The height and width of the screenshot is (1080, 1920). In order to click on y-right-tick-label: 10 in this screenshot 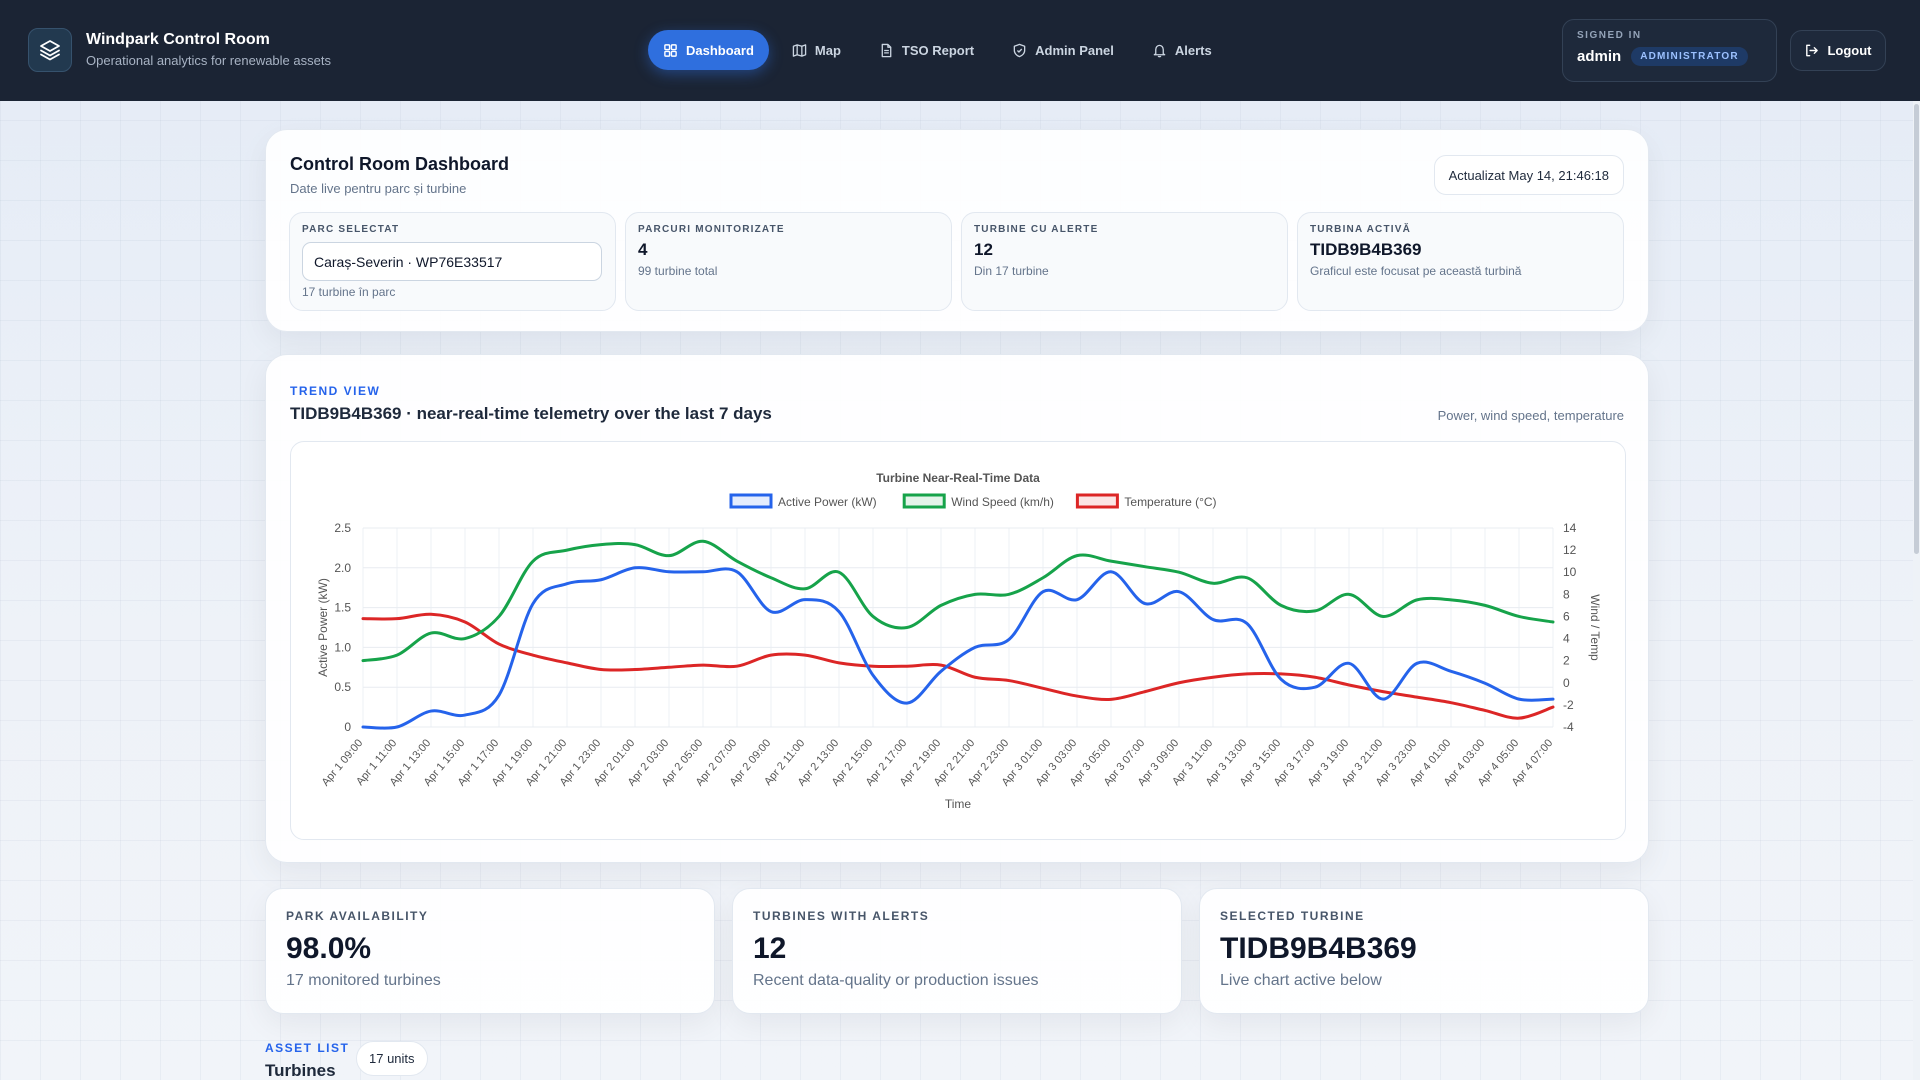, I will do `click(1570, 572)`.